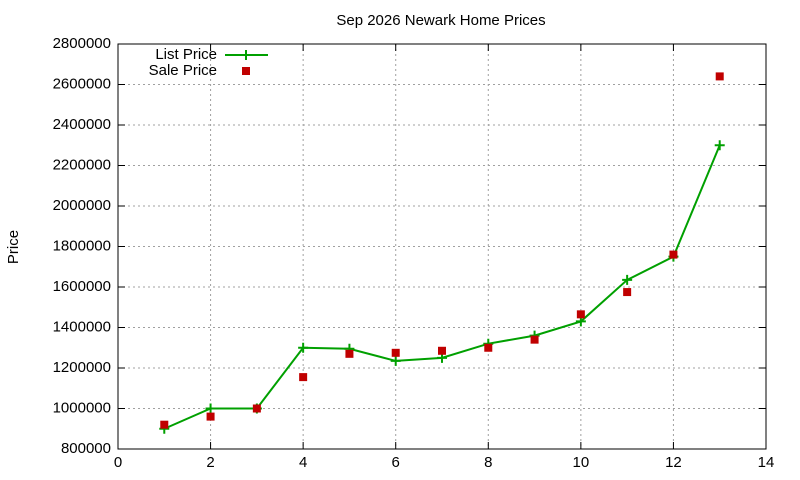 The image size is (800, 480). What do you see at coordinates (82, 245) in the screenshot?
I see `y-tick-label: 1800000` at bounding box center [82, 245].